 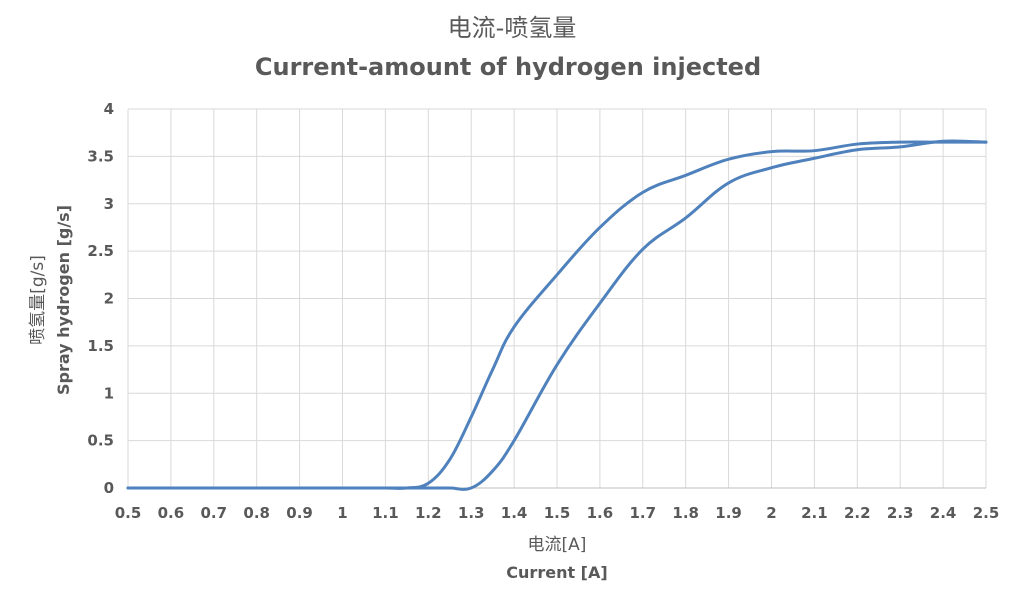 What do you see at coordinates (471, 513) in the screenshot?
I see `x-tick-label: 1.3` at bounding box center [471, 513].